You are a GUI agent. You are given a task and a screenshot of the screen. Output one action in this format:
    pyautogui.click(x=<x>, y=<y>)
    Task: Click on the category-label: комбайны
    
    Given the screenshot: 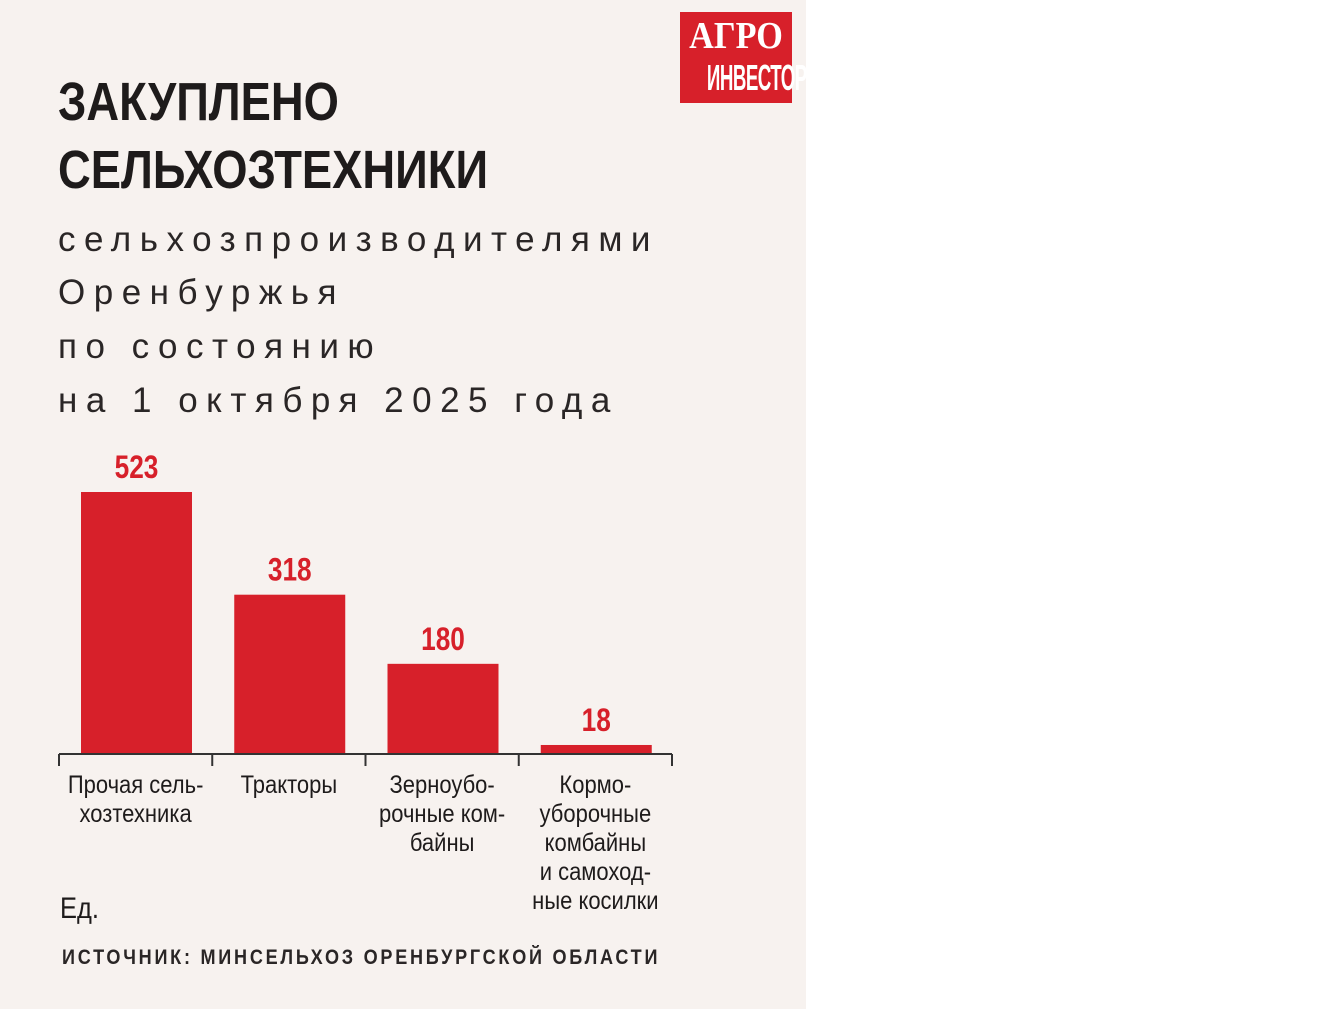 What is the action you would take?
    pyautogui.click(x=595, y=843)
    